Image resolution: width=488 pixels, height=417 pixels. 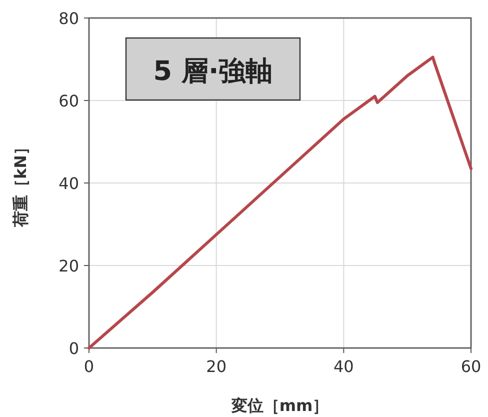 What do you see at coordinates (73, 348) in the screenshot?
I see `y-tick-label: 0` at bounding box center [73, 348].